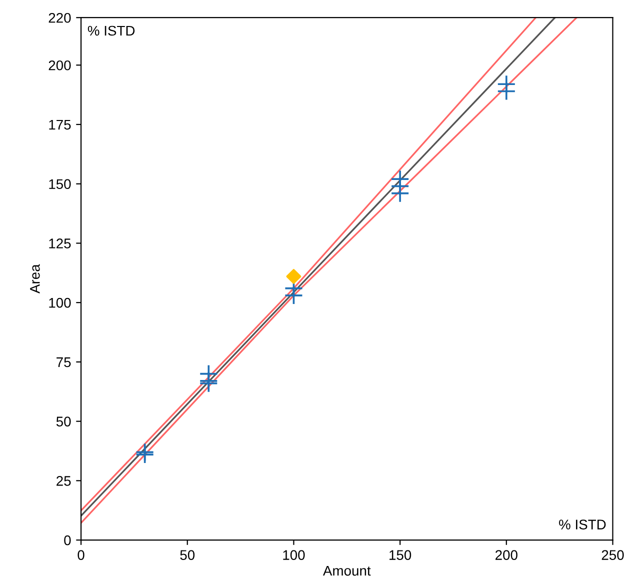 The image size is (633, 587). Describe the element at coordinates (67, 540) in the screenshot. I see `y-tick-label: 0` at that location.